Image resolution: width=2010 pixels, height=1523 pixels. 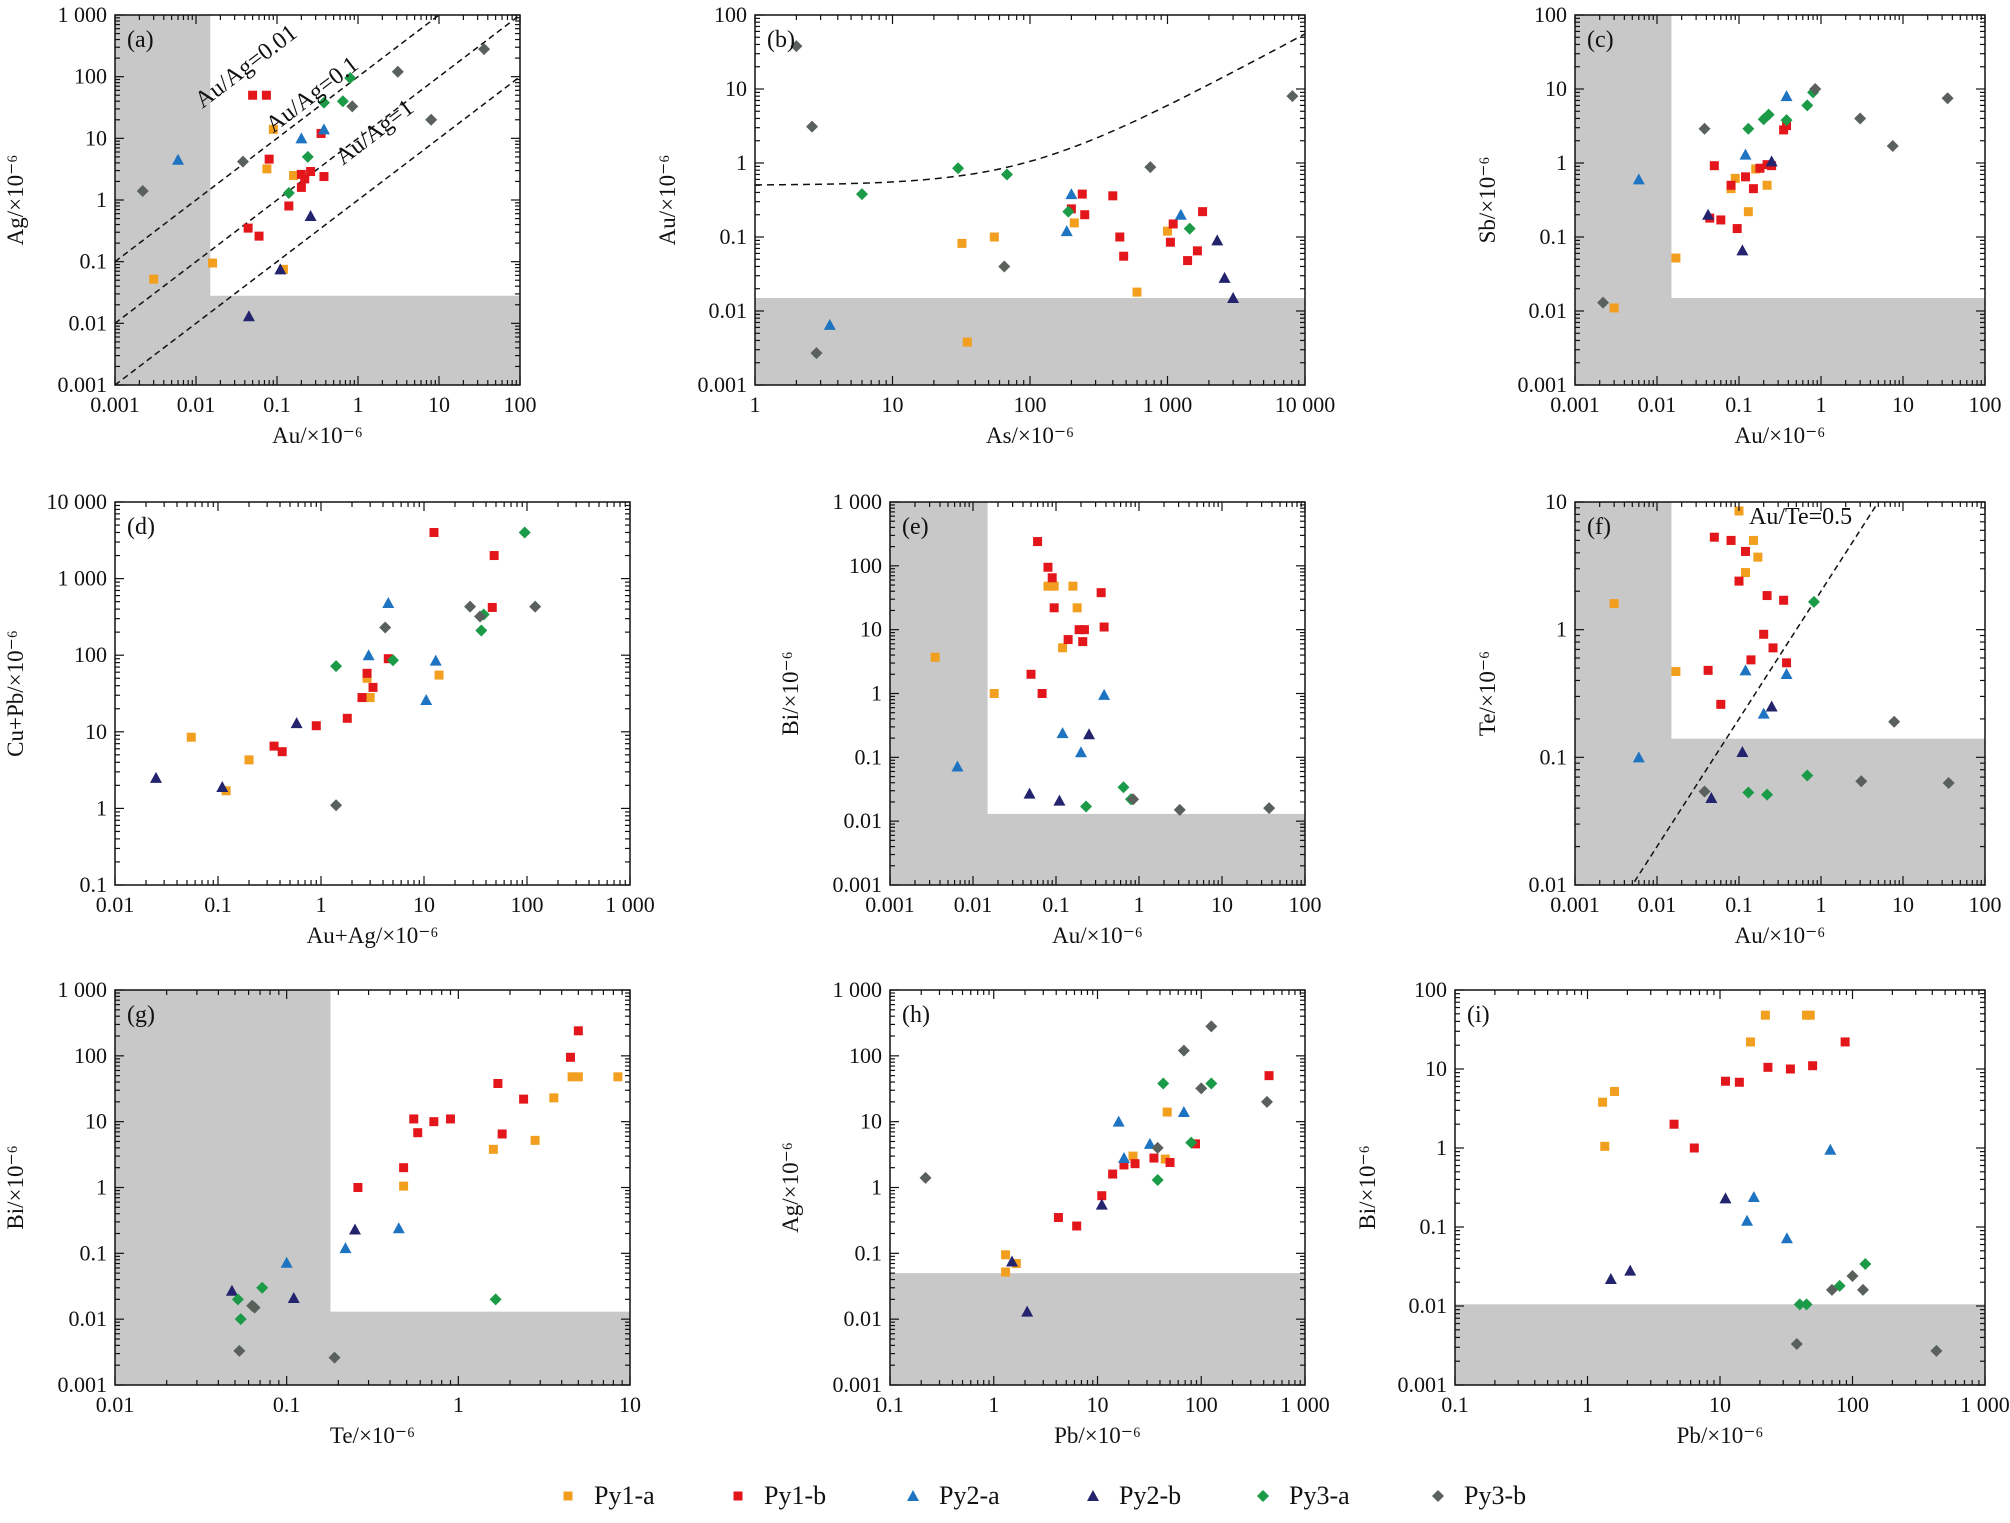 What do you see at coordinates (1005, 1498) in the screenshot?
I see `legend: Py1-a Py1-b Py2-a Py2-b Py3-a Py3-b` at bounding box center [1005, 1498].